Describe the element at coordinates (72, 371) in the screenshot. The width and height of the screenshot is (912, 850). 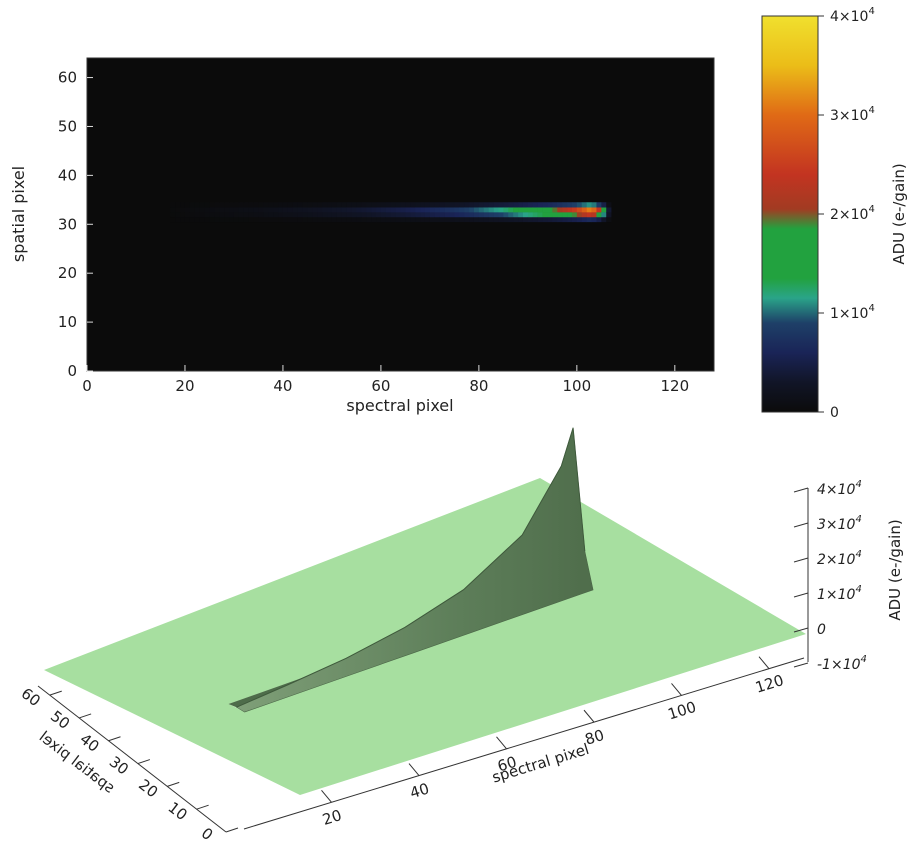
I see `heatmap-y-tick-label: 0` at that location.